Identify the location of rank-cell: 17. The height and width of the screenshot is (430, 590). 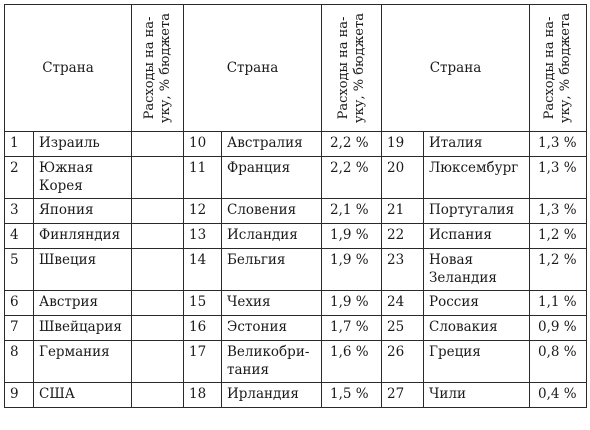
(202, 361).